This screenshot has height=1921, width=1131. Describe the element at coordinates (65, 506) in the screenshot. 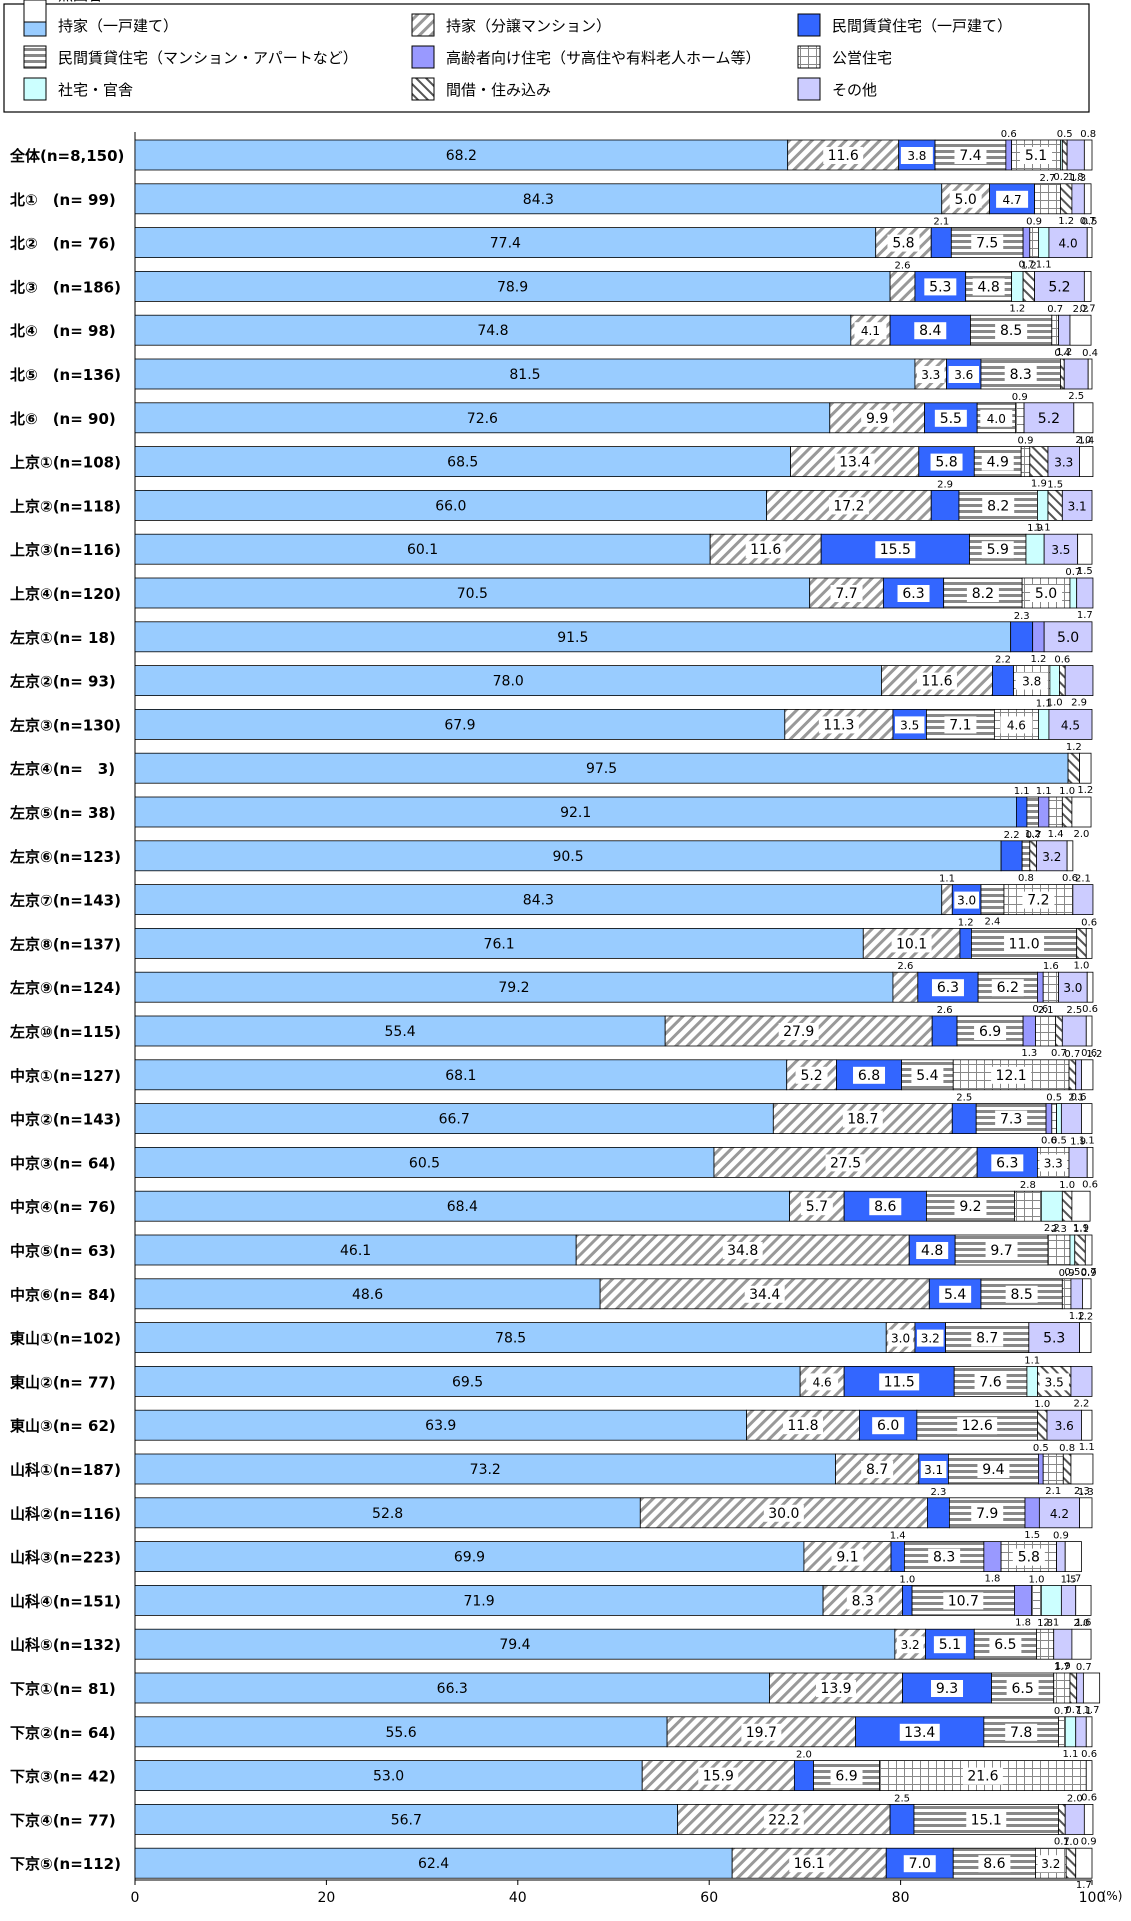

I see `category-label: 上京②(n=118)` at that location.